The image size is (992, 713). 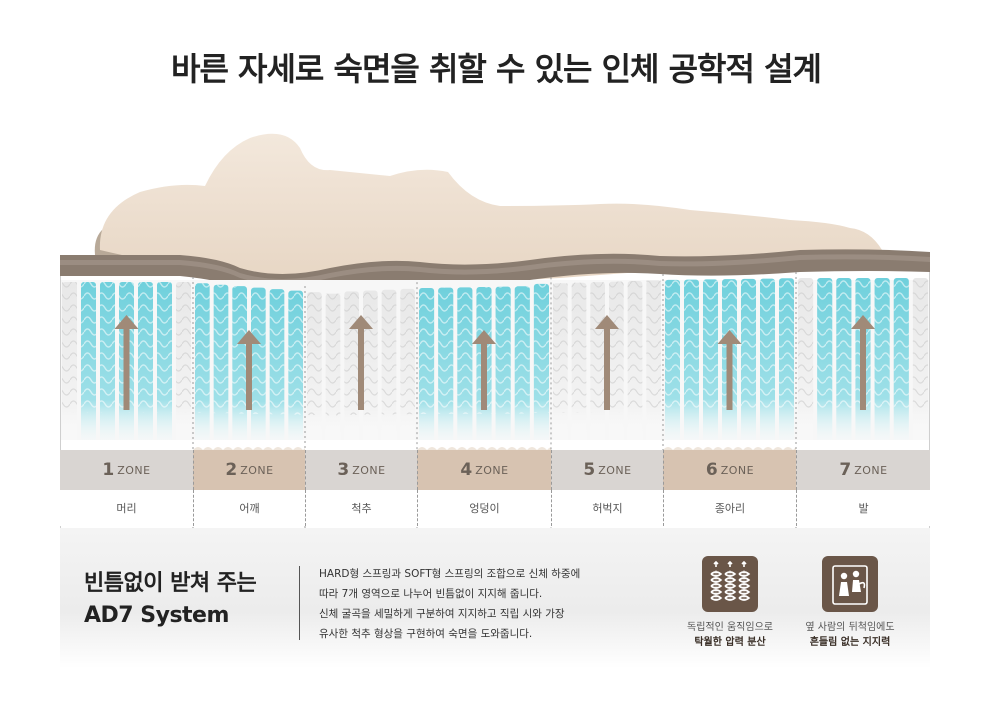 I want to click on body-part-label: 머리, so click(x=126, y=508).